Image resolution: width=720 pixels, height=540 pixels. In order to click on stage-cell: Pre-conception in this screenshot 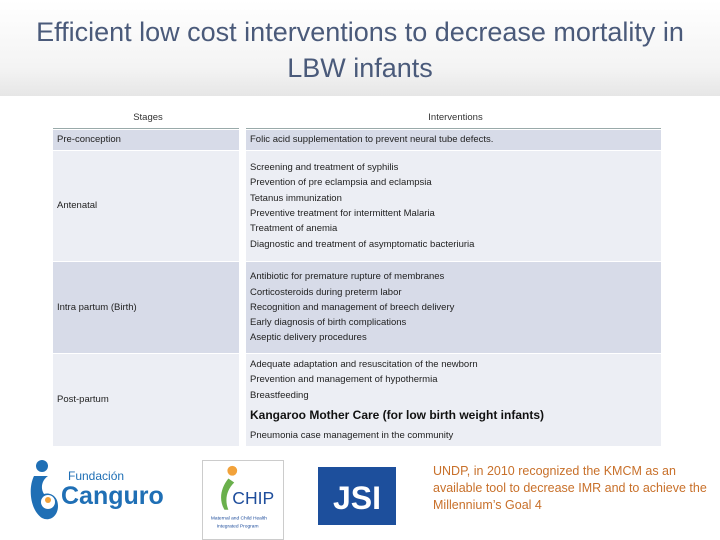, I will do `click(146, 140)`.